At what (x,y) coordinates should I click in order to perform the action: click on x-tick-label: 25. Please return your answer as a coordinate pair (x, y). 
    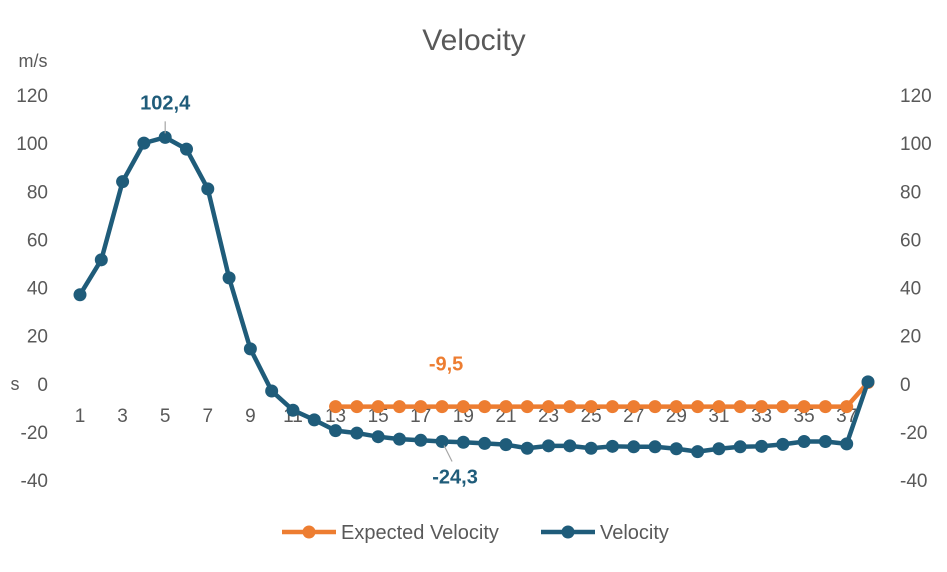
    Looking at the image, I should click on (591, 416).